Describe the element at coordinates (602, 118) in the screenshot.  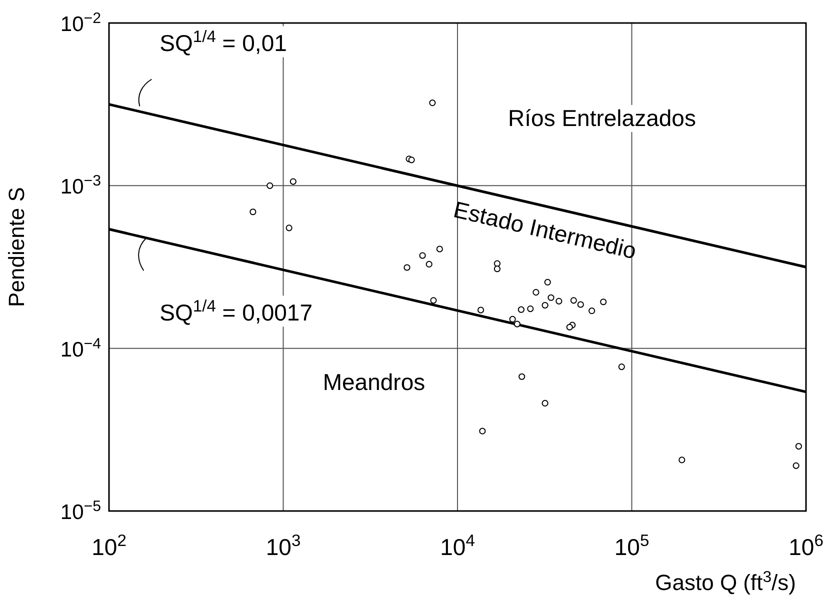
I see `annotation: Ríos Entrelazados` at that location.